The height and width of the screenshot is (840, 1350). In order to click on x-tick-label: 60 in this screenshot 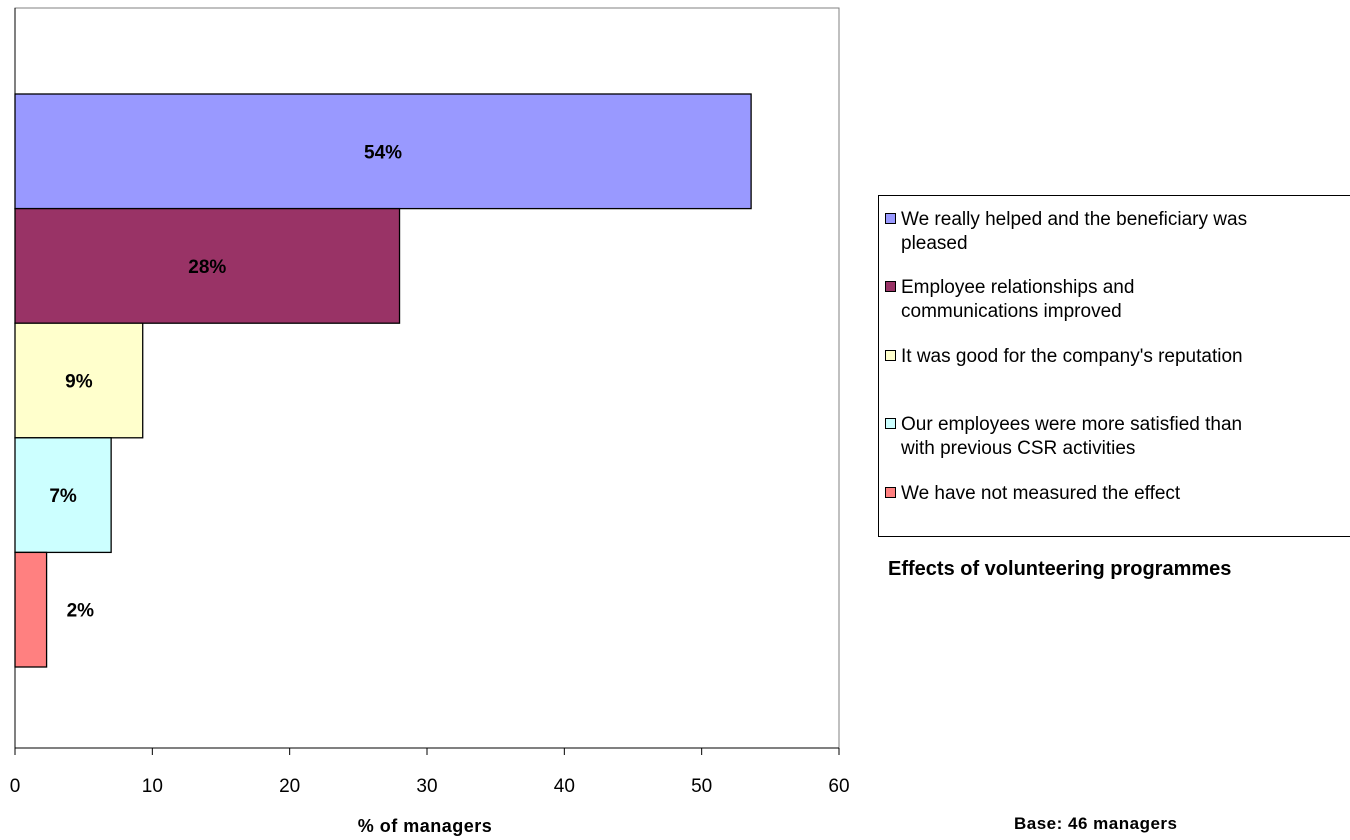, I will do `click(838, 786)`.